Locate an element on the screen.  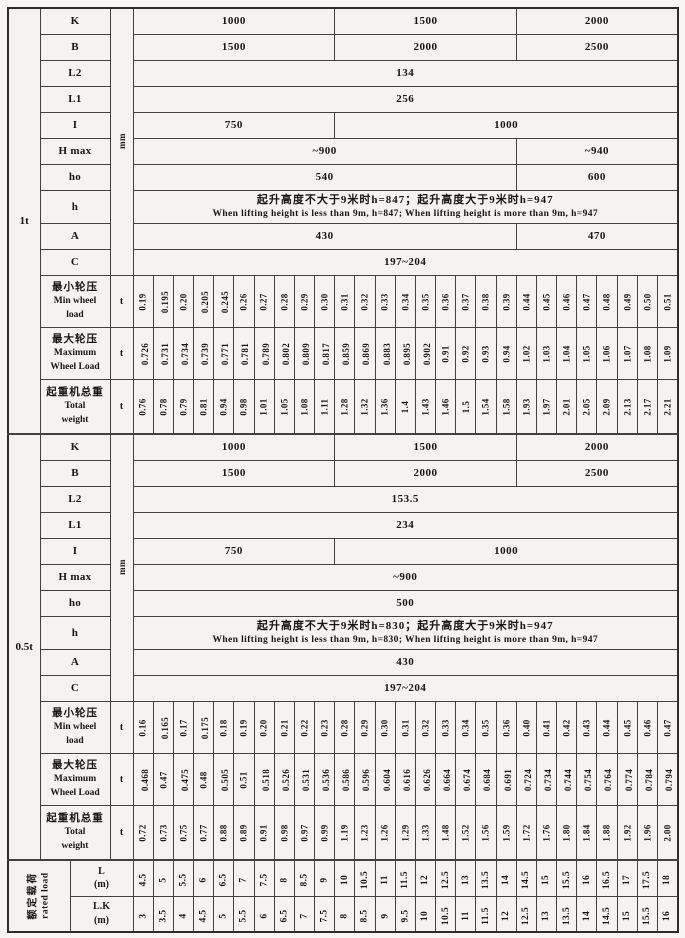
wheel-value-cell: 0.51 is located at coordinates (667, 301).